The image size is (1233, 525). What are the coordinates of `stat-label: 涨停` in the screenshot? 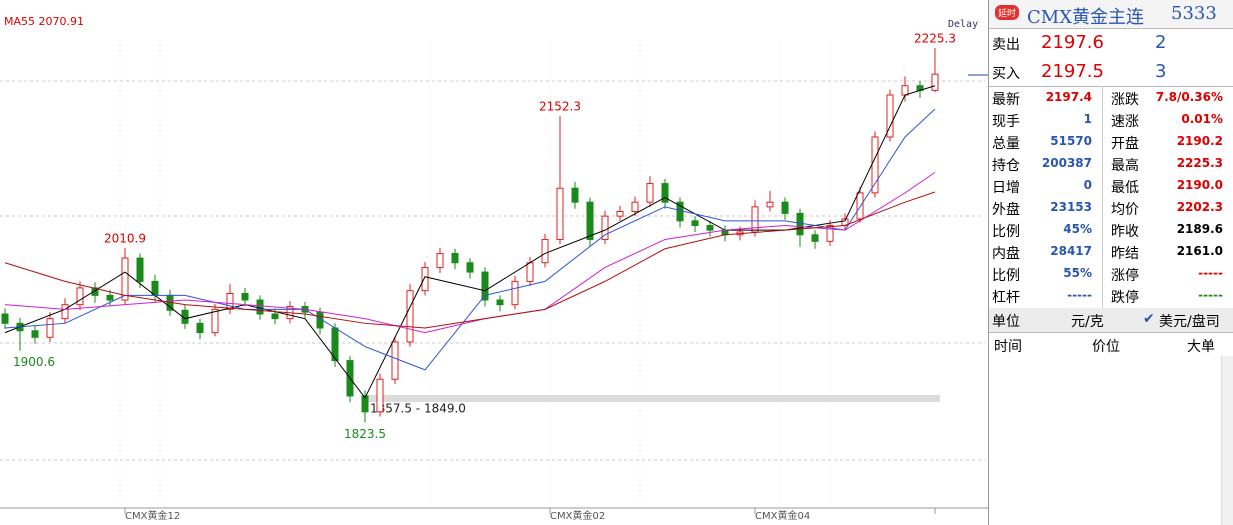 It's located at (1125, 276).